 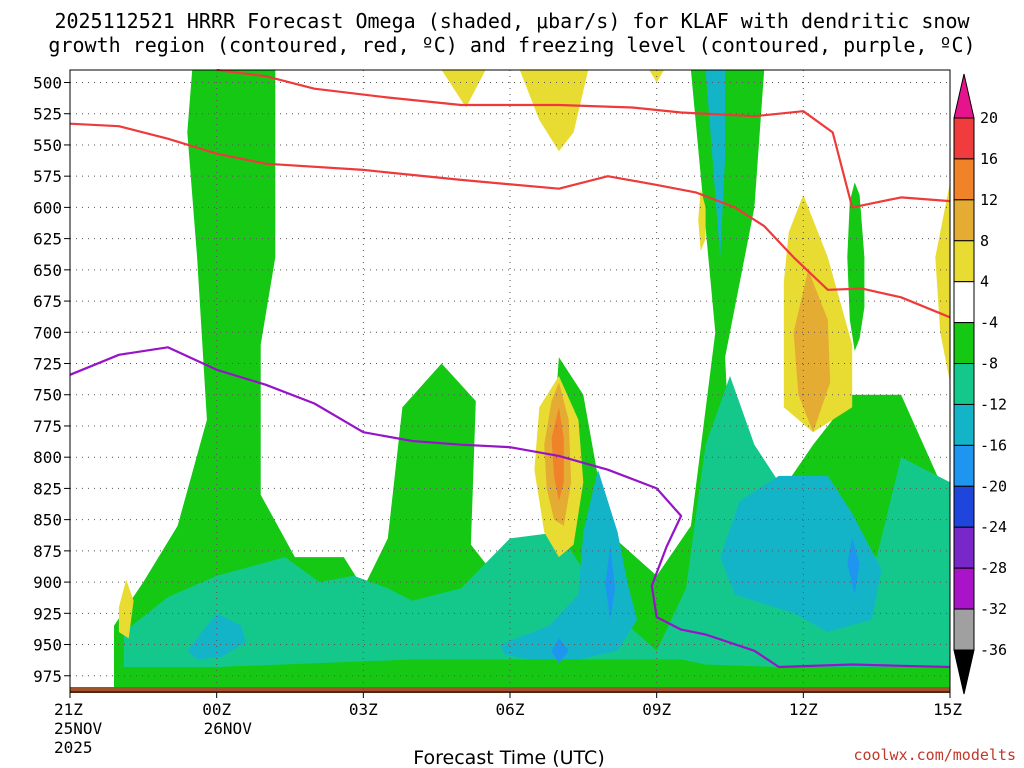 I want to click on x-tick-date-0: 25NOV, so click(x=78, y=728).